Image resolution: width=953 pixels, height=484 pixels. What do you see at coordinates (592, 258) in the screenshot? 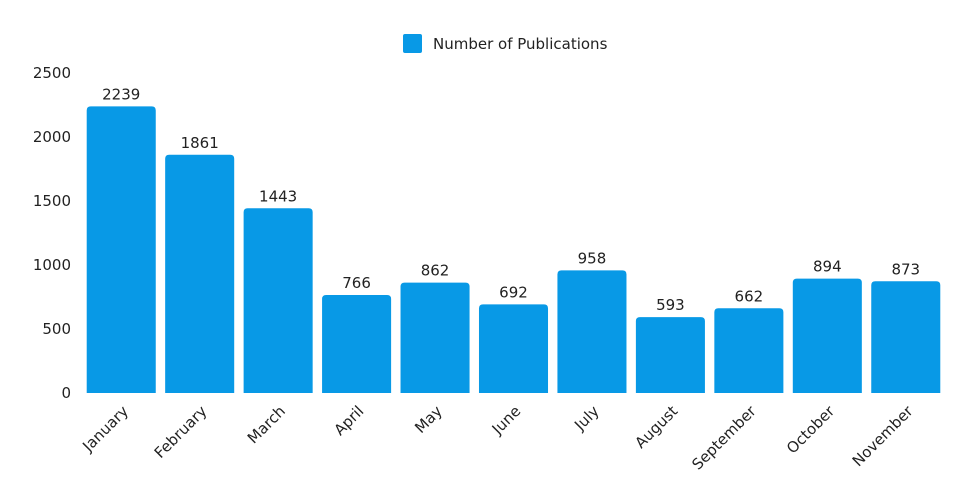
I see `data-label: 958` at bounding box center [592, 258].